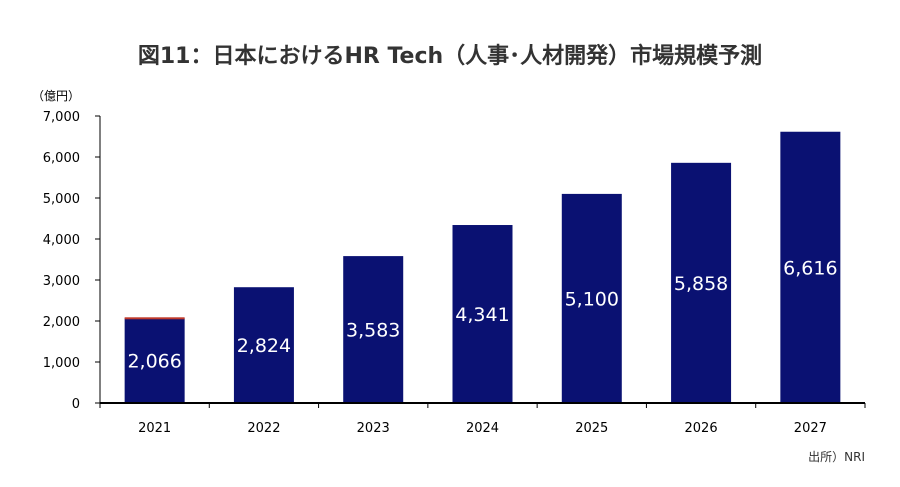 The width and height of the screenshot is (900, 487). What do you see at coordinates (61, 281) in the screenshot?
I see `y-tick-label: 3,000` at bounding box center [61, 281].